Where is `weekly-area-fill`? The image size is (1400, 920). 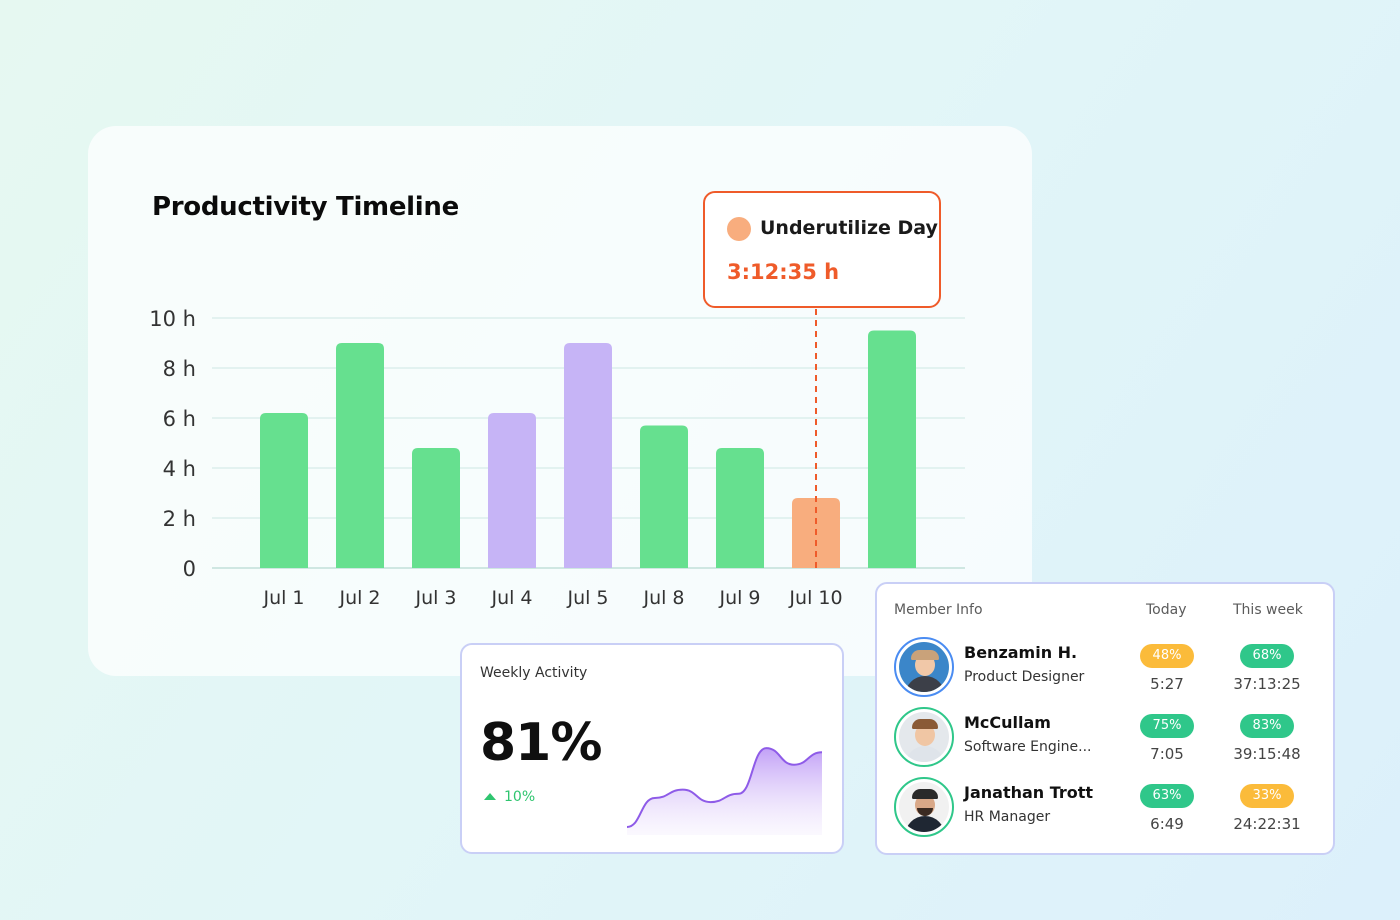 weekly-area-fill is located at coordinates (724, 791).